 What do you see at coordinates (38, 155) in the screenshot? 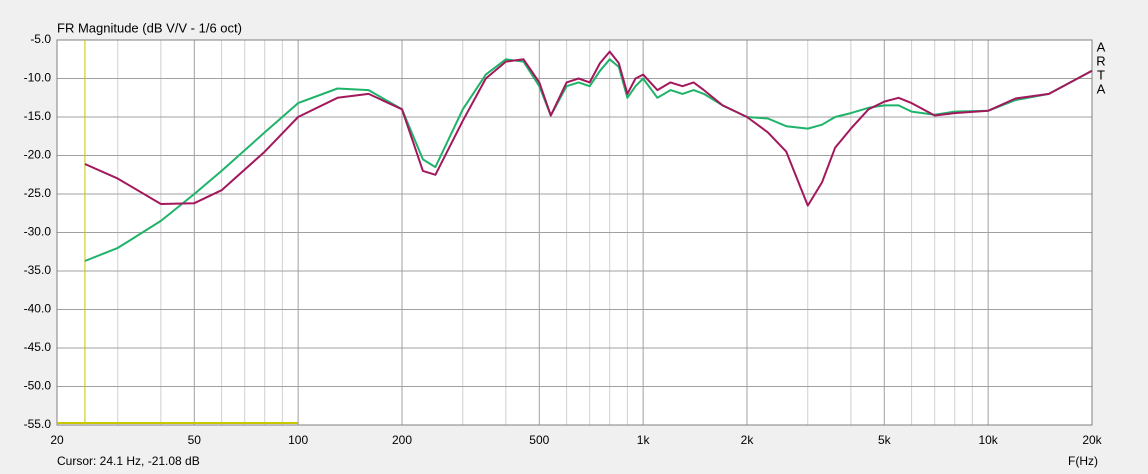
I see `y-tick-label: -20.0` at bounding box center [38, 155].